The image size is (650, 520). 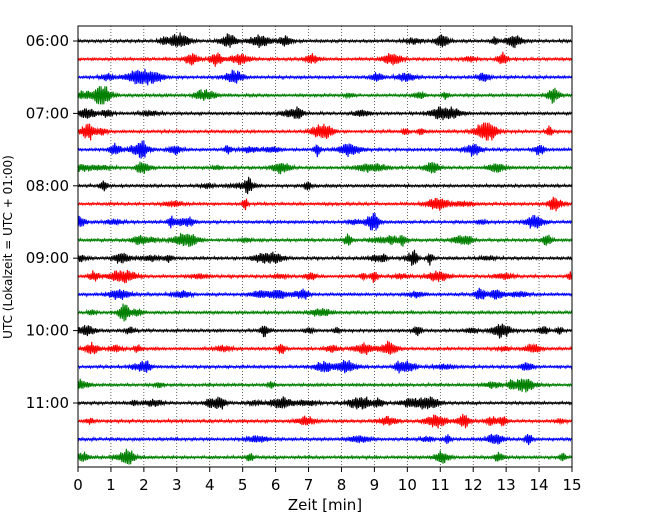 What do you see at coordinates (52, 222) in the screenshot?
I see `y-axis: 06:00 07:00 08:00 09:00 10:00 11:00` at bounding box center [52, 222].